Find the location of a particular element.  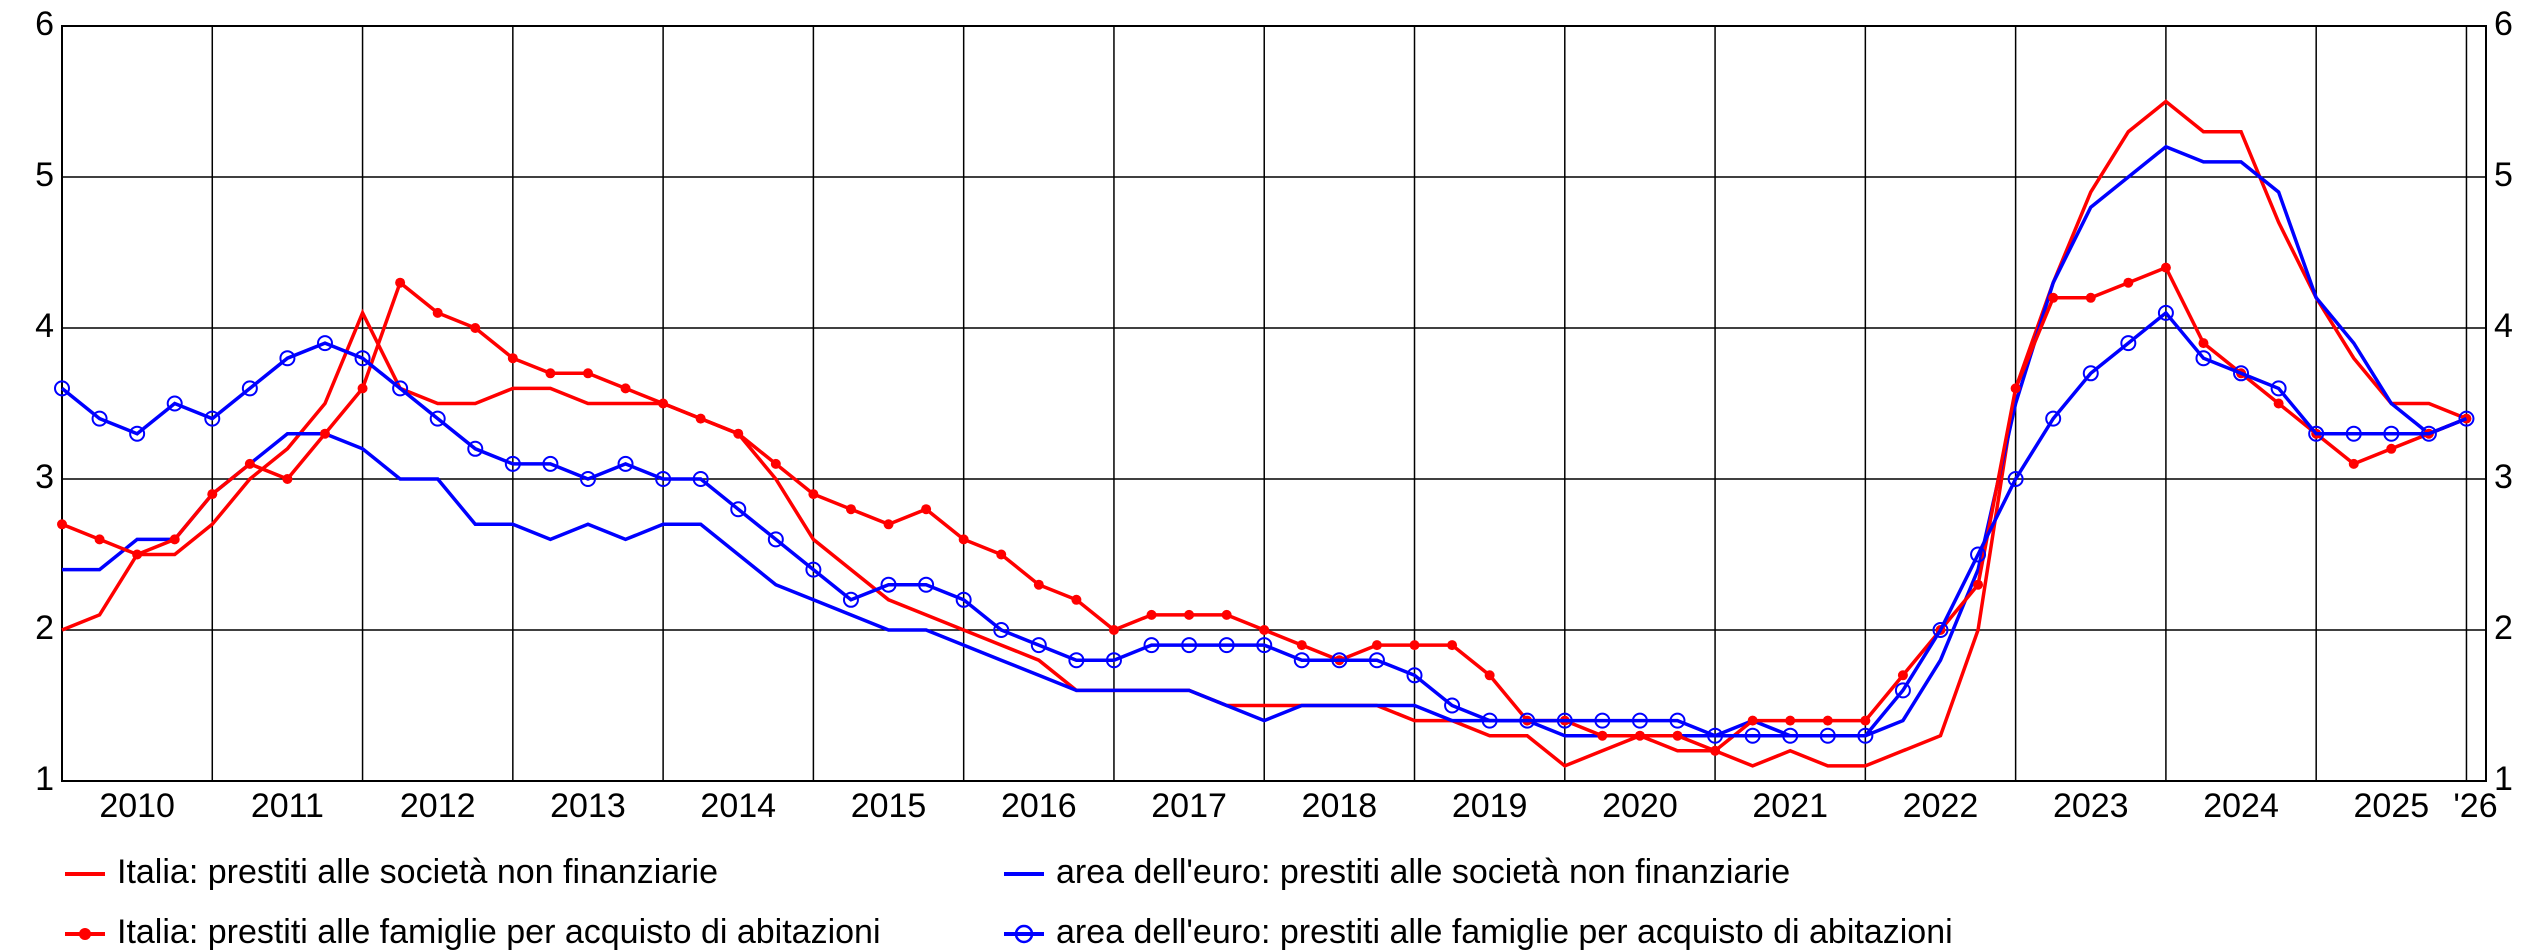

y2-tick-label: 2 is located at coordinates (2503, 628).